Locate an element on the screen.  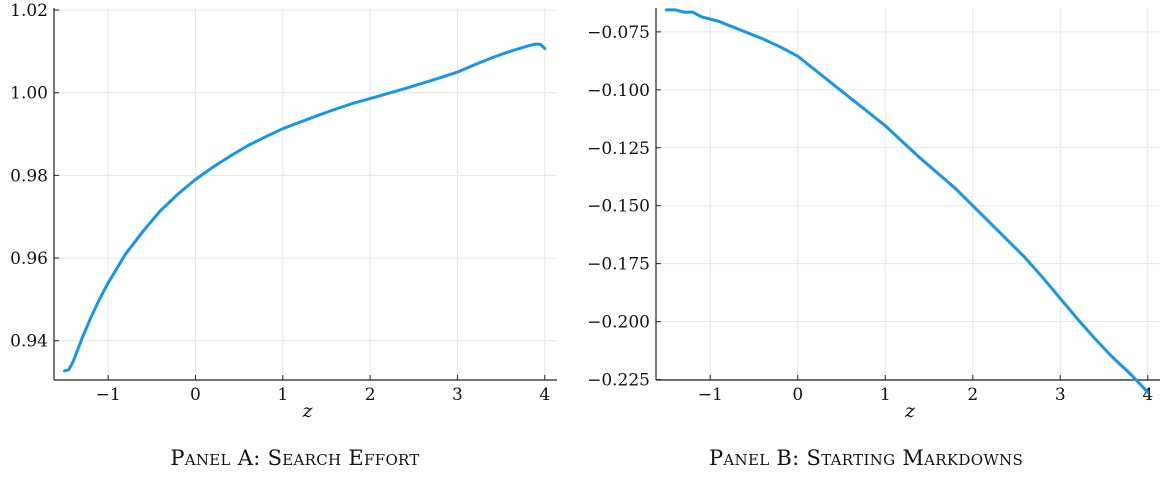
panel-a-x-tick-label-2: 1 is located at coordinates (282, 395).